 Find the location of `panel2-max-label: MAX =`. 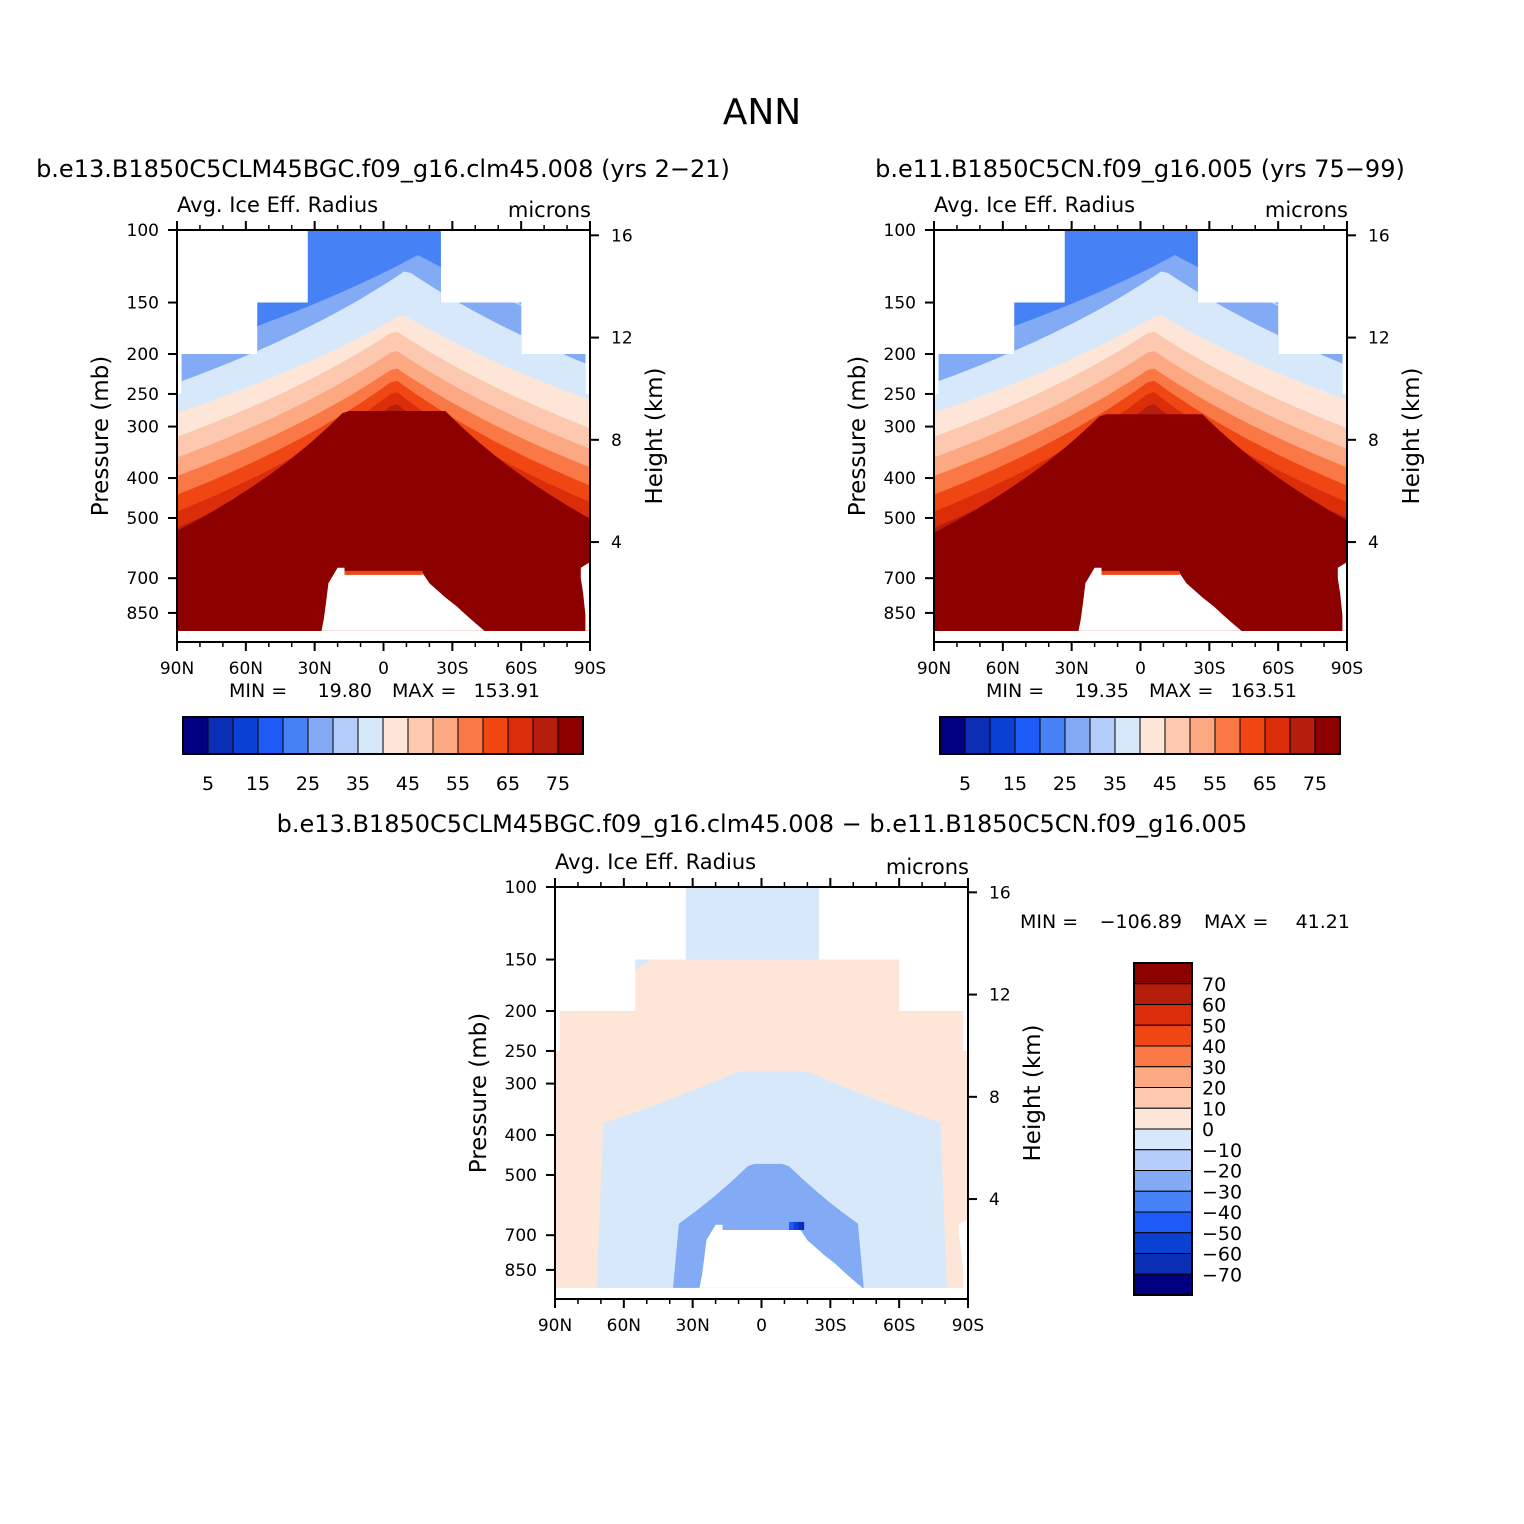

panel2-max-label: MAX = is located at coordinates (1181, 691).